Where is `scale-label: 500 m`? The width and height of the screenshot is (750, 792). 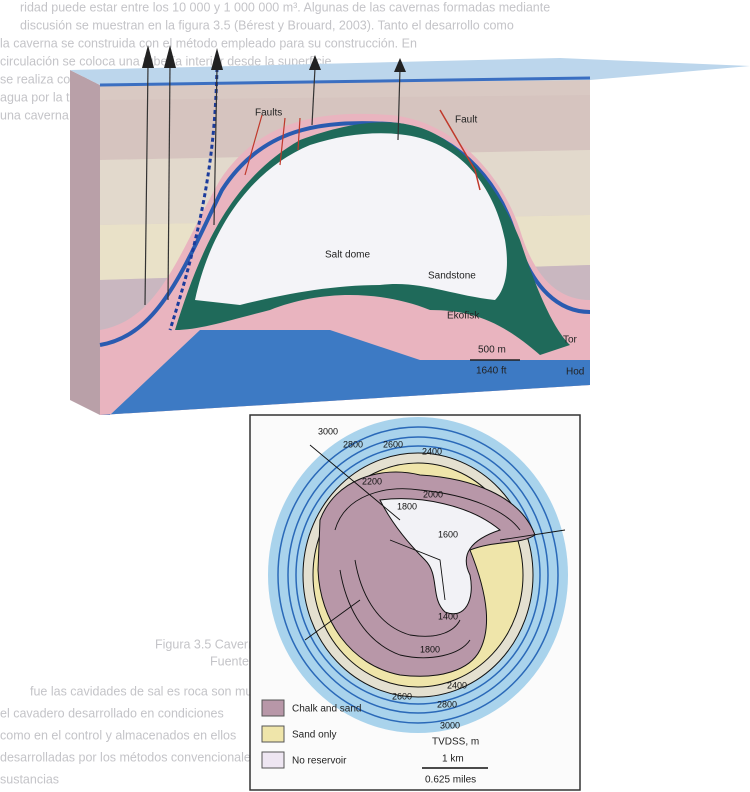
scale-label: 500 m is located at coordinates (492, 350).